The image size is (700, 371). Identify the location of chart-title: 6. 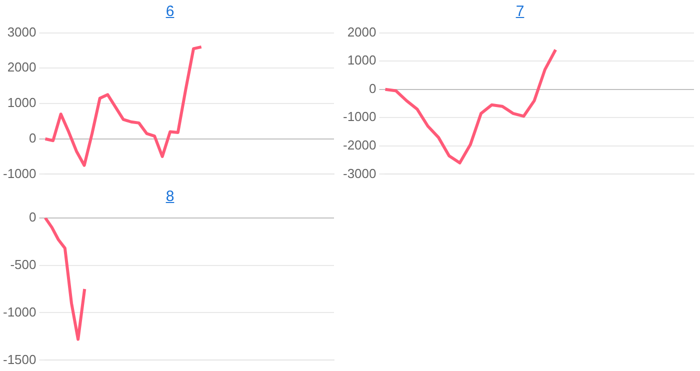
(170, 12).